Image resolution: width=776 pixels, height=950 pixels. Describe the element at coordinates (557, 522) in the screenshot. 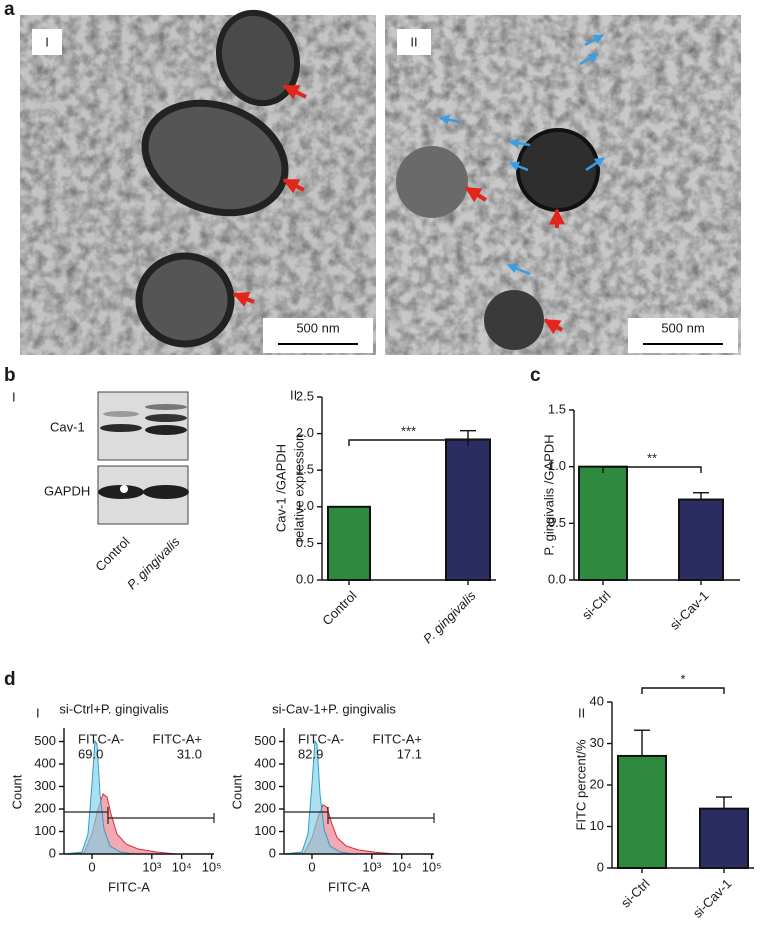

I see `y-tick-label: 0.5` at that location.